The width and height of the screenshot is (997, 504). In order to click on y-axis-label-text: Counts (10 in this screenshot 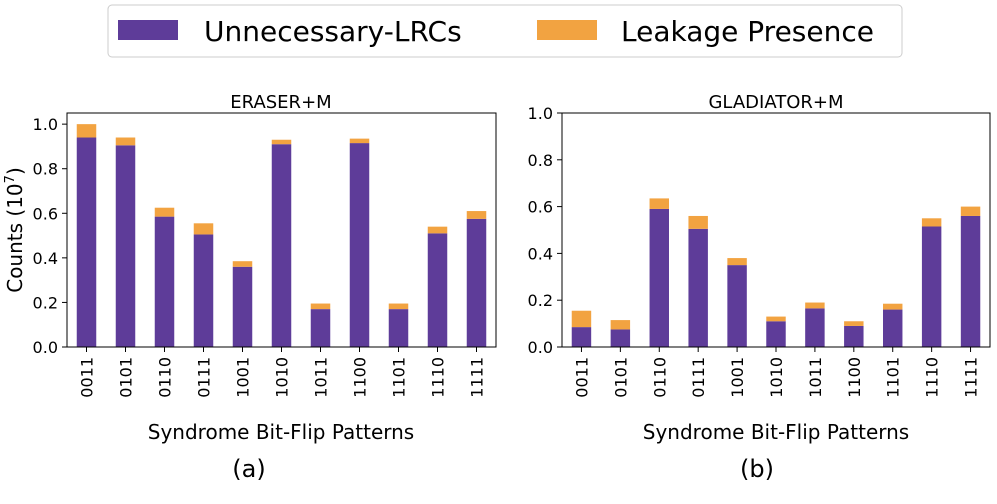, I will do `click(15, 237)`.